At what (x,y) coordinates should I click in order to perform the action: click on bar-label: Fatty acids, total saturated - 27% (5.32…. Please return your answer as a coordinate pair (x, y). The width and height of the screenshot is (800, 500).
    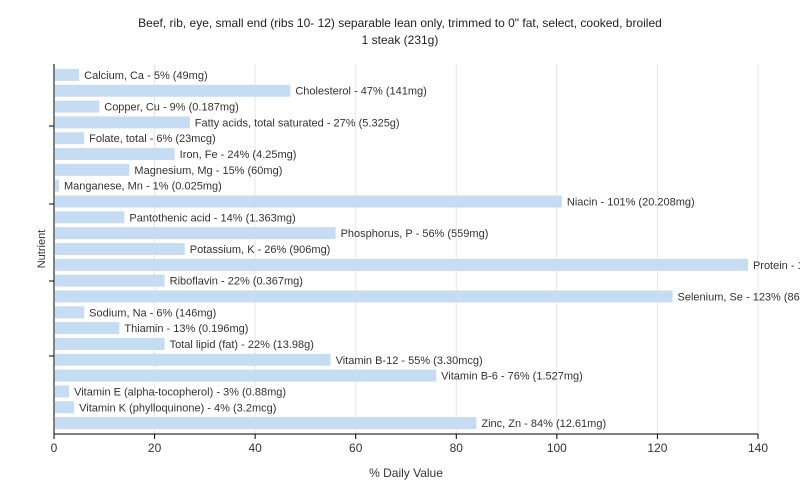
    Looking at the image, I should click on (297, 123).